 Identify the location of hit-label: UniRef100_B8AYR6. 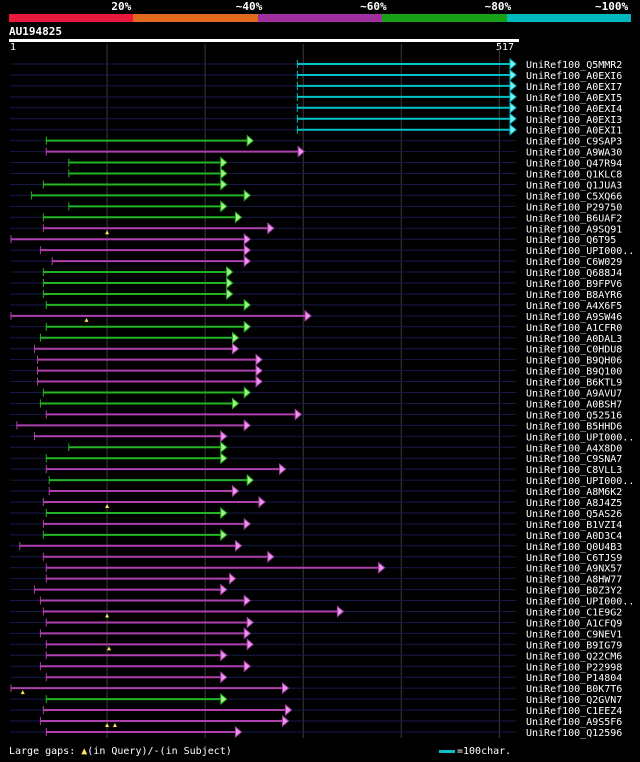
(574, 295).